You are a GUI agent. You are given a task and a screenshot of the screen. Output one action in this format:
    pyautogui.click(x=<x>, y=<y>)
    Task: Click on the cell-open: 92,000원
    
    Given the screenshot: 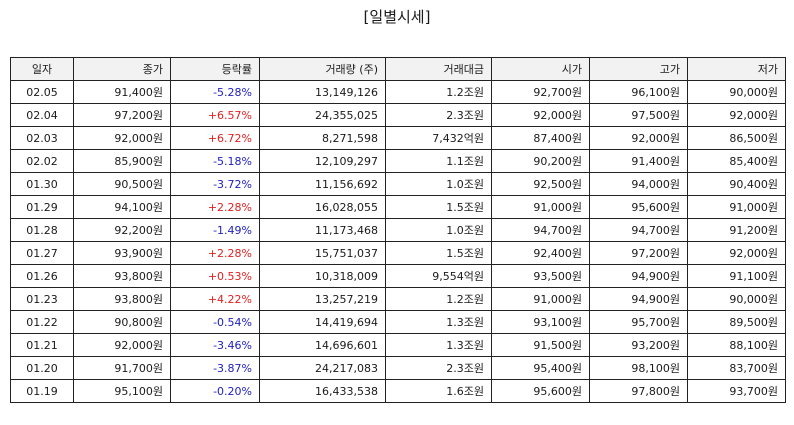 What is the action you would take?
    pyautogui.click(x=540, y=115)
    